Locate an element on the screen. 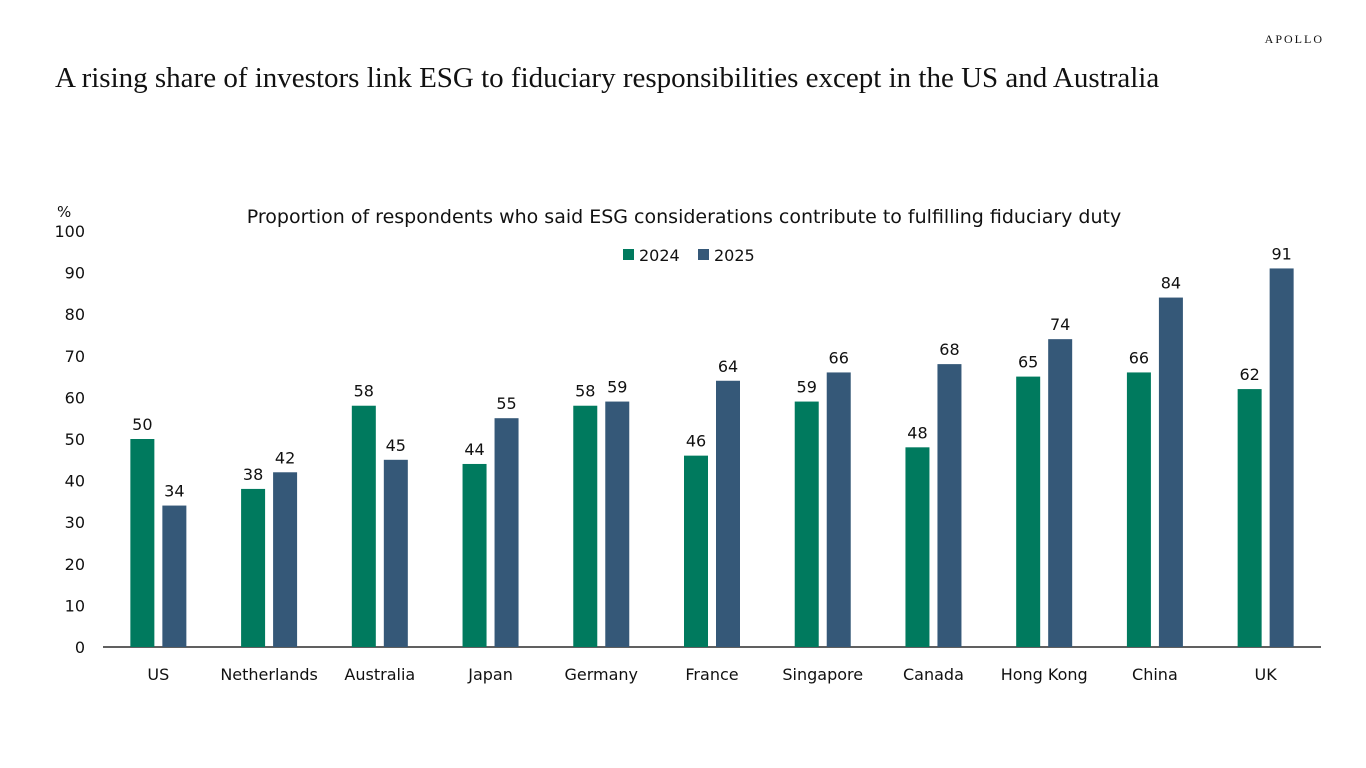  x-tick-label: France is located at coordinates (711, 674).